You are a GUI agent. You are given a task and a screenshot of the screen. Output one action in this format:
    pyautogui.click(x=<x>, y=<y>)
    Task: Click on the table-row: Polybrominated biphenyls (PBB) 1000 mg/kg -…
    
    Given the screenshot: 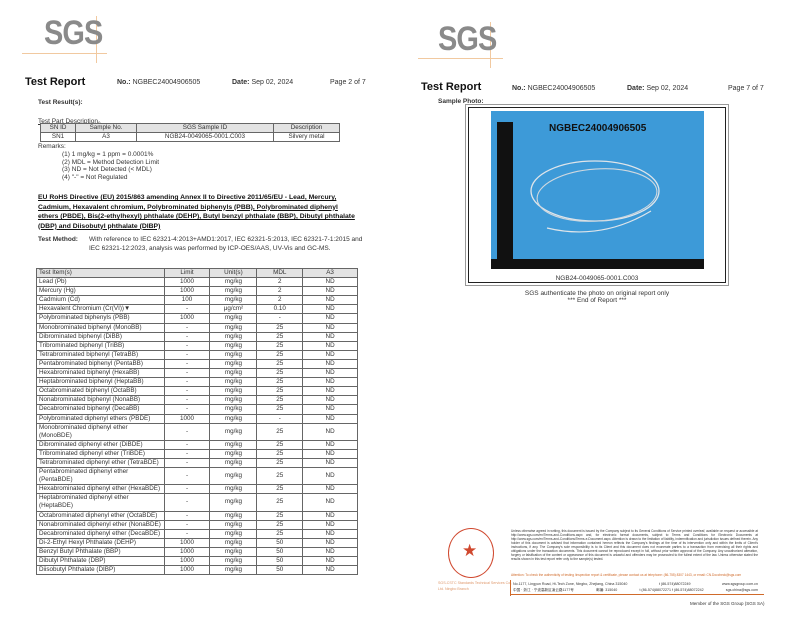 What is the action you would take?
    pyautogui.click(x=197, y=318)
    